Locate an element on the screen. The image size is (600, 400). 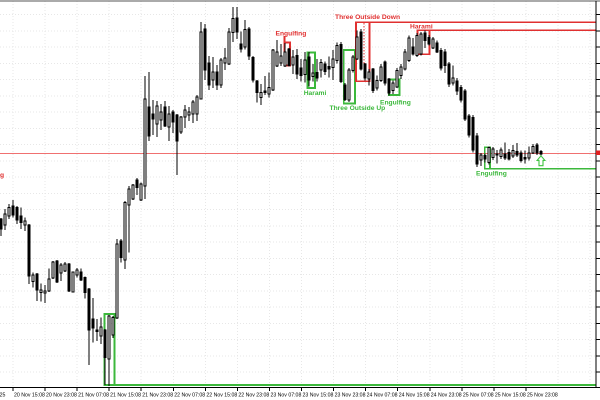
svg-text: Three Outside Up is located at coordinates (358, 108).